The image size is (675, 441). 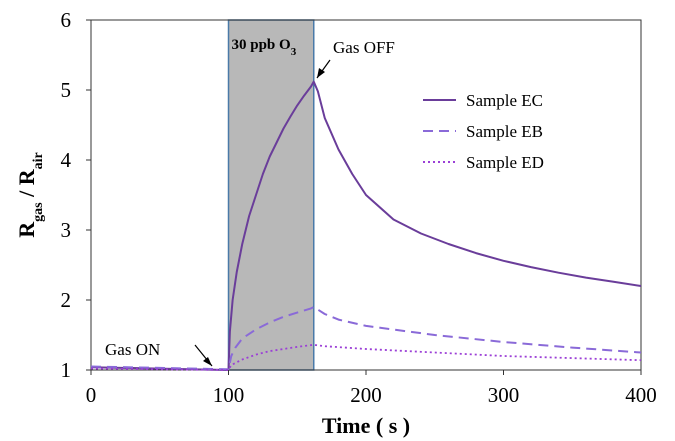 I want to click on y-axis-title-main: R, so click(x=26, y=229).